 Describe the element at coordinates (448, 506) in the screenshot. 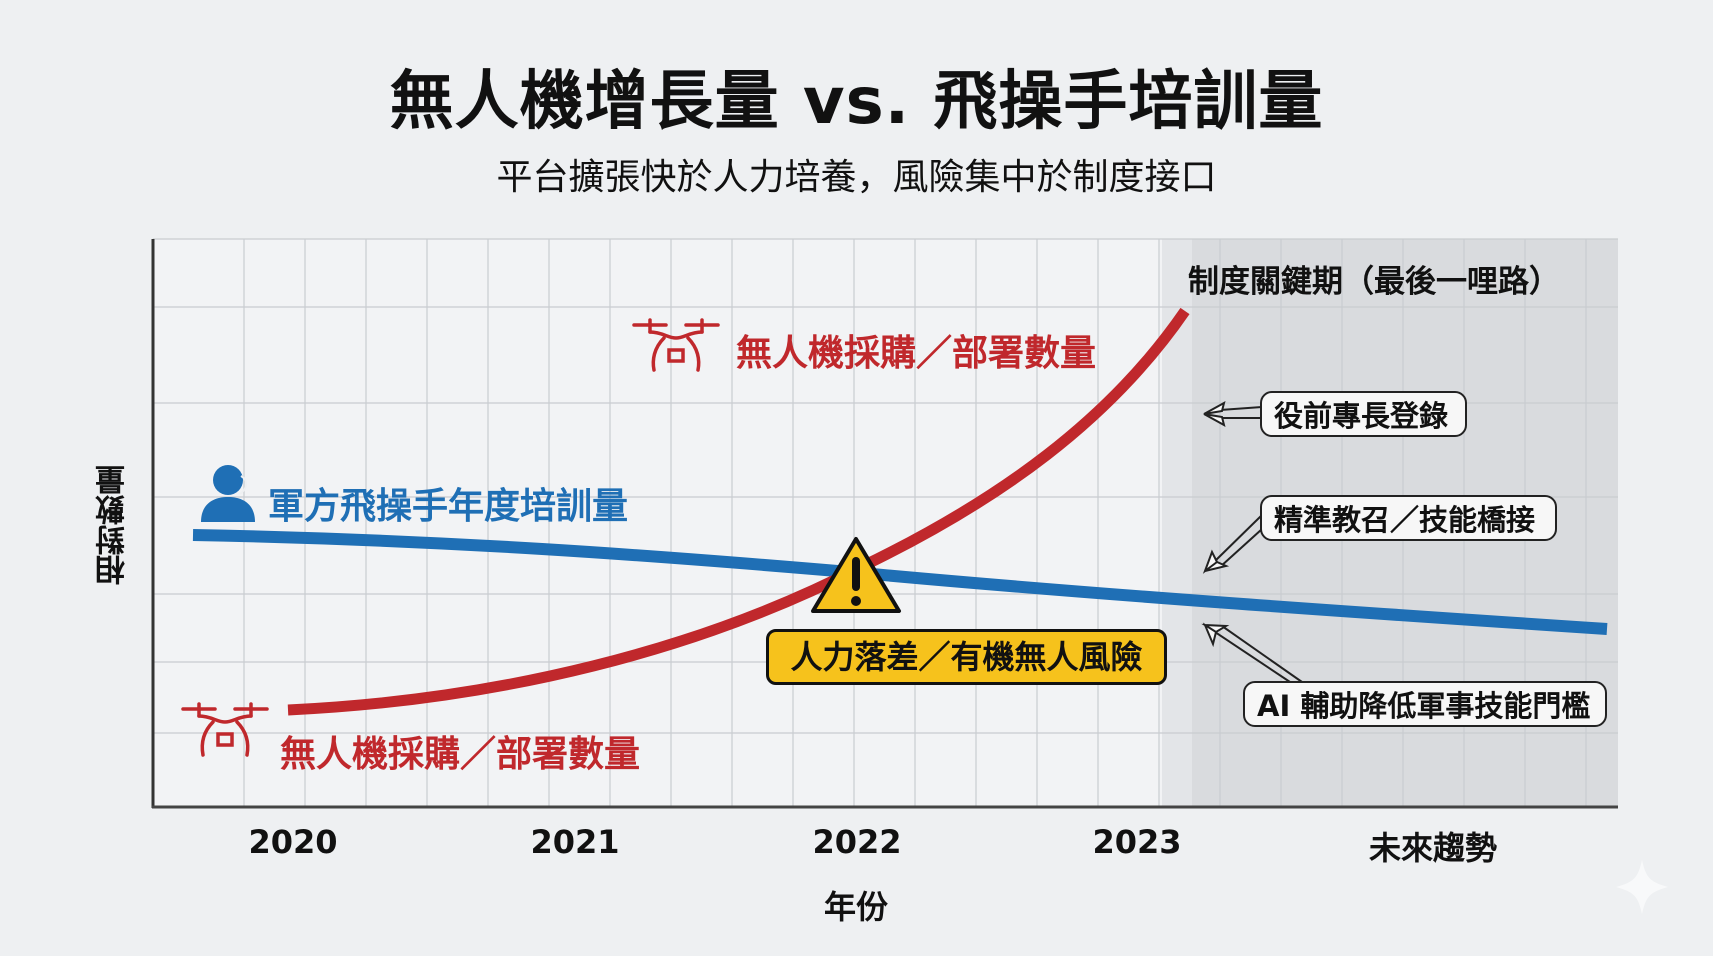

I see `pilot-series-label: 軍方飛操手年度培訓量` at that location.